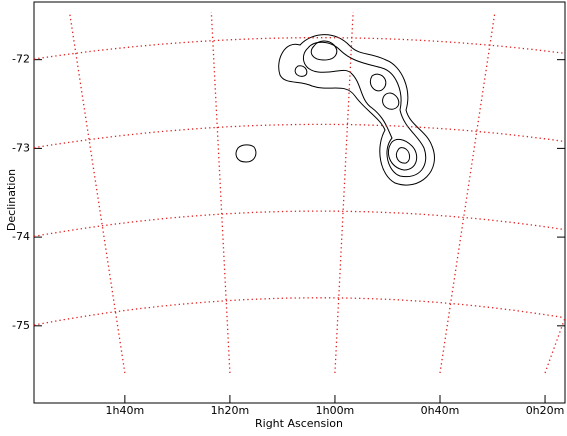 Image resolution: width=567 pixels, height=436 pixels. Describe the element at coordinates (11, 200) in the screenshot. I see `y-axis-title: Declination` at that location.